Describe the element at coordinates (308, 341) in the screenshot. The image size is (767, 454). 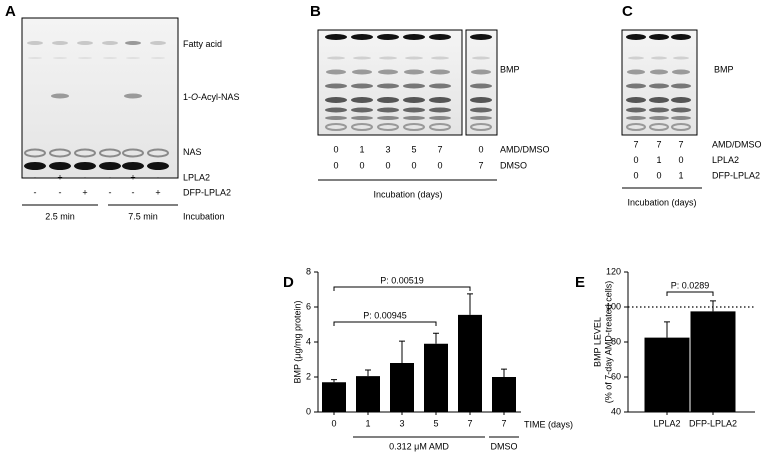
I see `y-tick-label: 4` at that location.